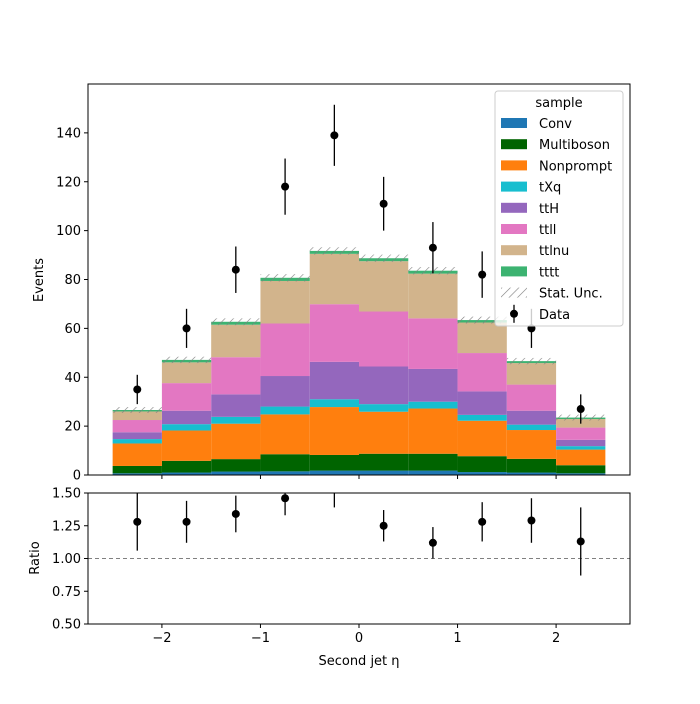 This screenshot has height=704, width=700. I want to click on main-ytick-label: 40, so click(72, 378).